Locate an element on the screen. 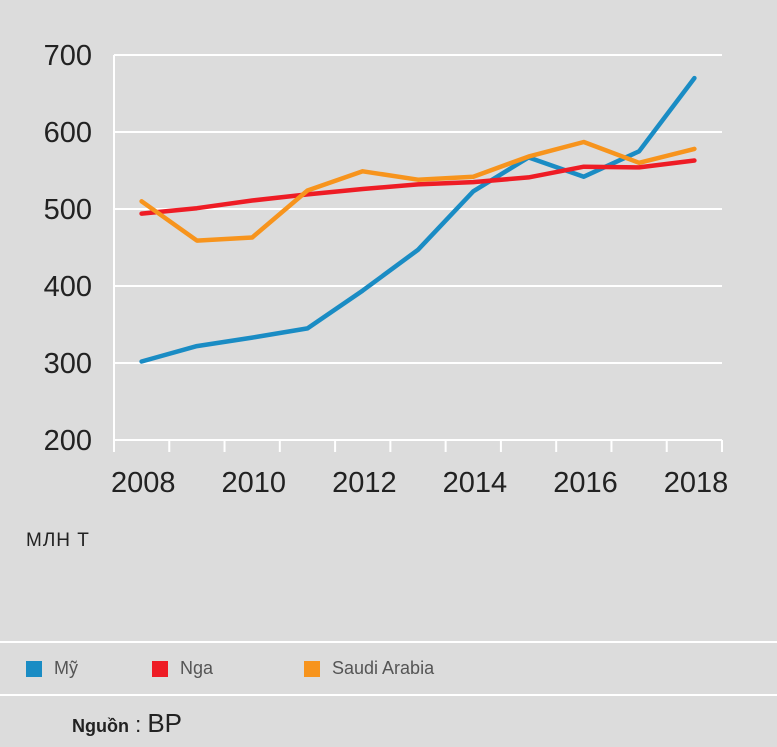 This screenshot has width=777, height=747. y-tick-label-400: 400 is located at coordinates (68, 287).